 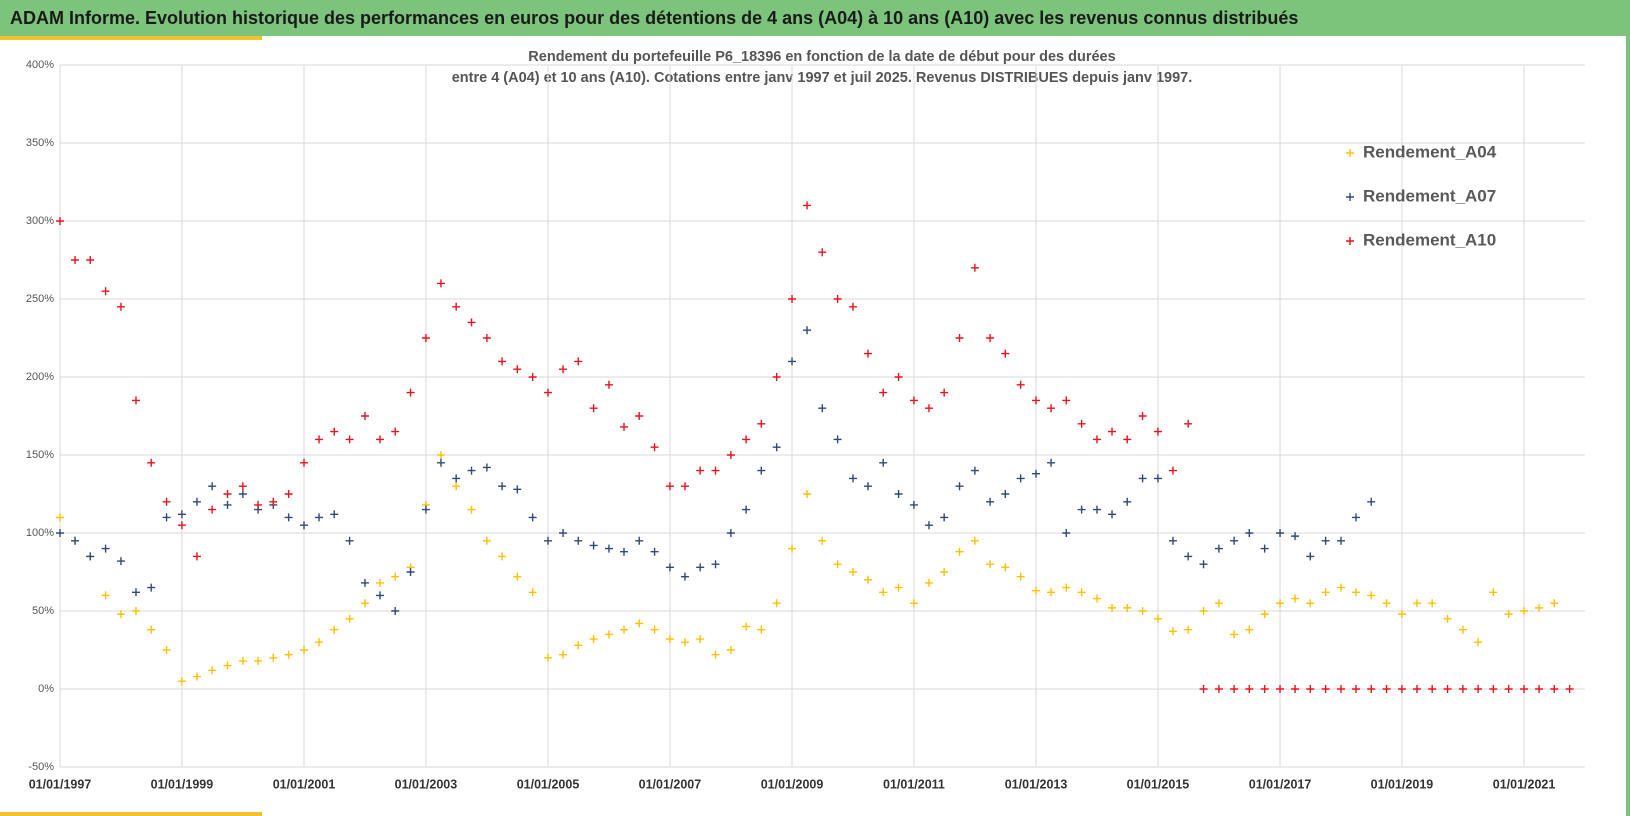 What do you see at coordinates (46, 689) in the screenshot?
I see `y-tick-label: 0%` at bounding box center [46, 689].